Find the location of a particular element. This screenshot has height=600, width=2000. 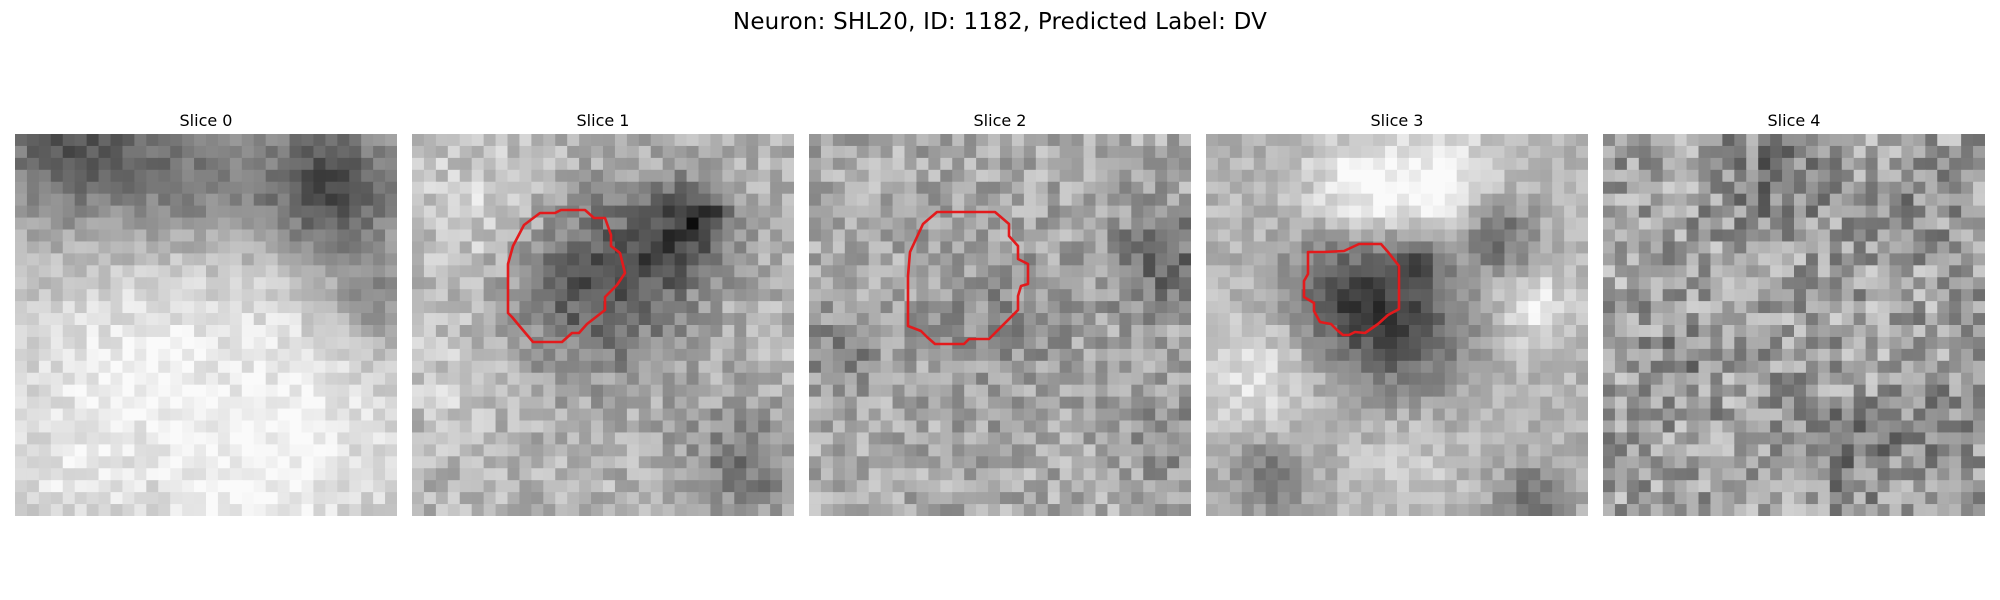

slice-title: Slice 0 is located at coordinates (206, 120).